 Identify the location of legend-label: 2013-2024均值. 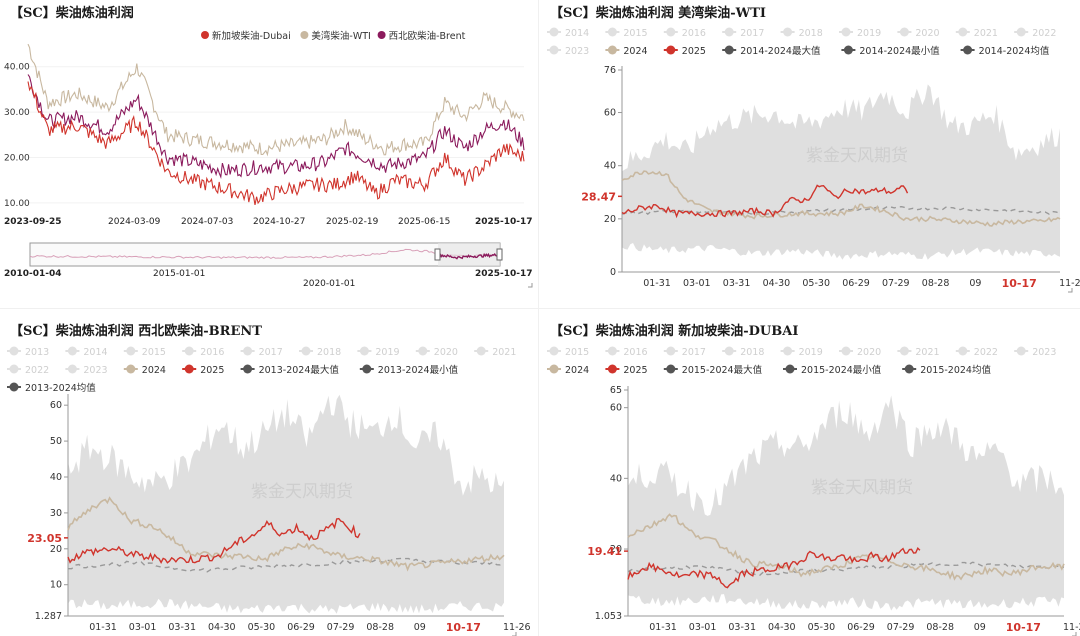
(60, 388).